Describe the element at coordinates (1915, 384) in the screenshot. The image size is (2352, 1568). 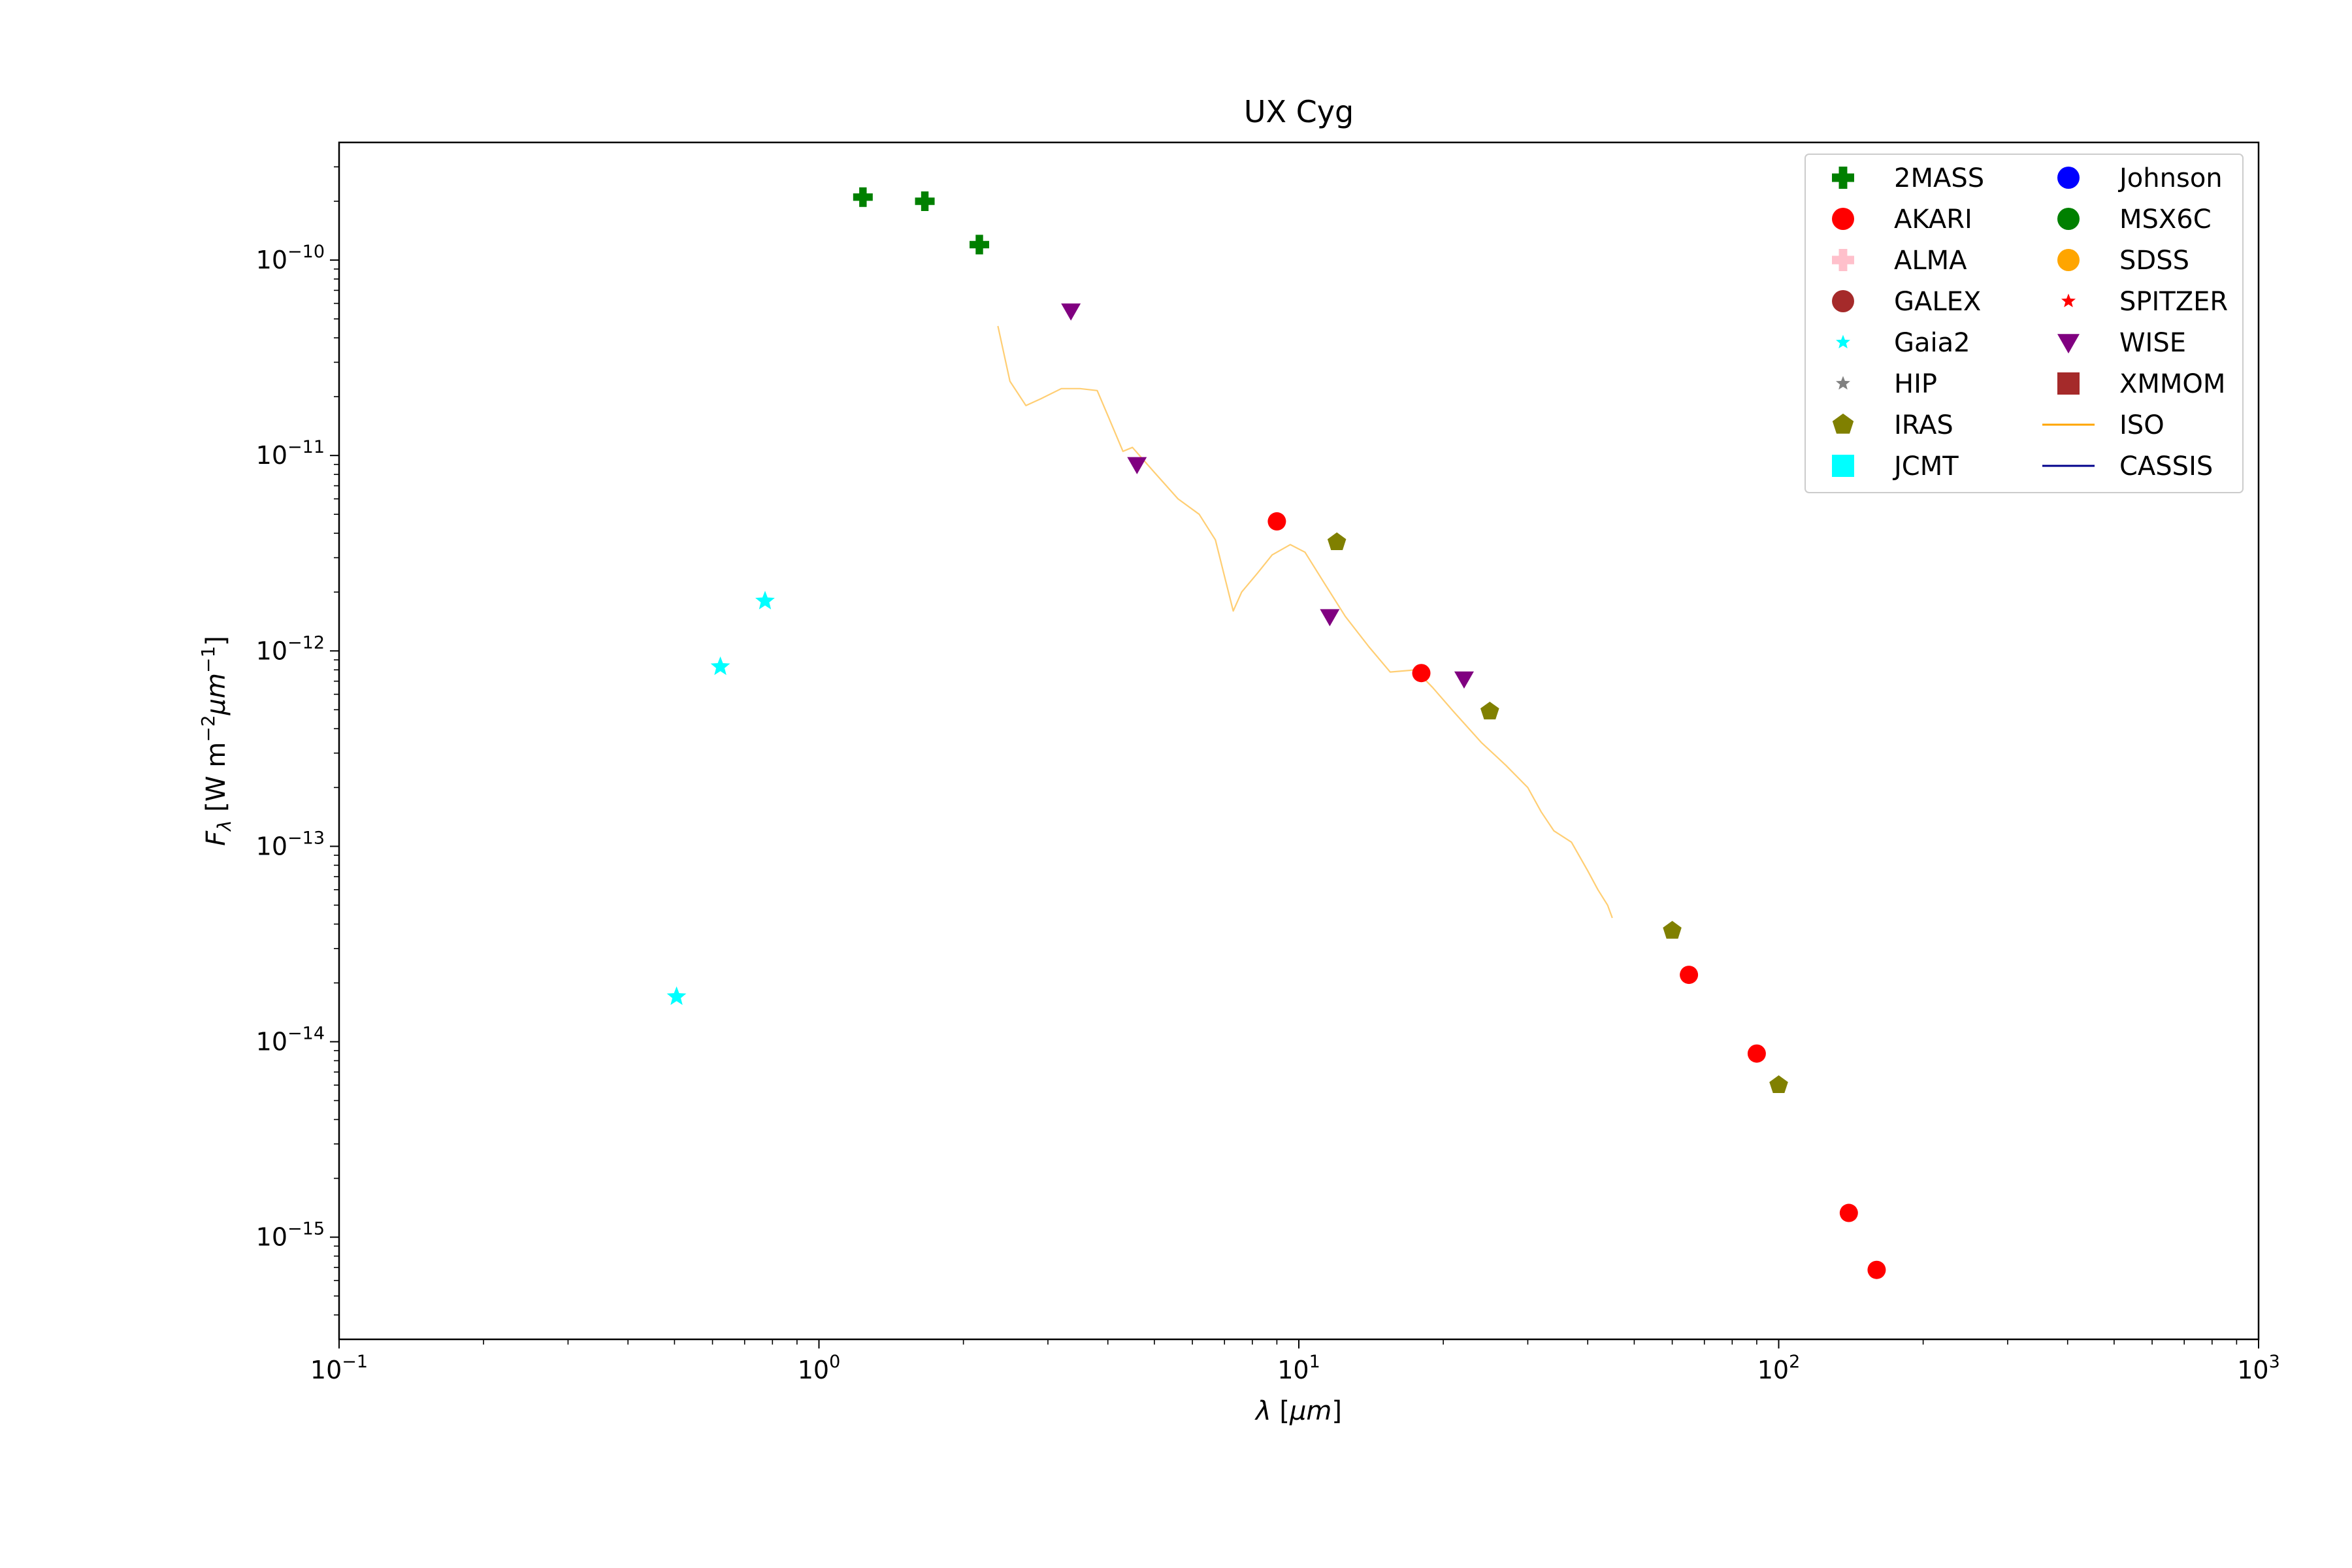
I see `legend-label-hip: HIP` at that location.